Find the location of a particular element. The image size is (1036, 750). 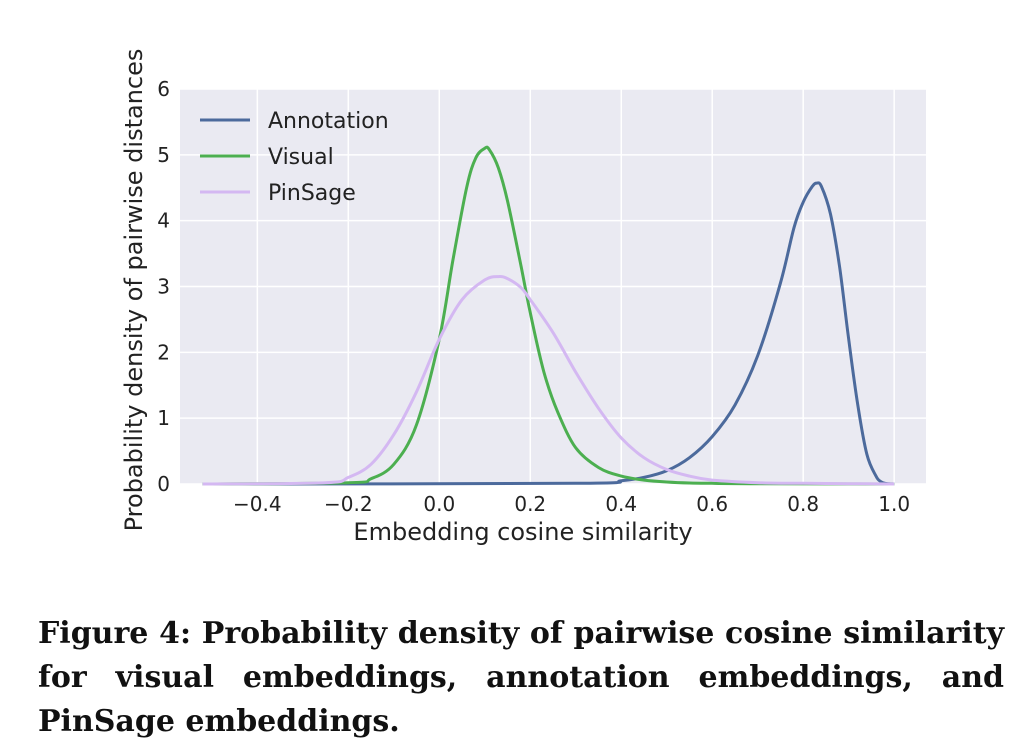

x-tick-label: 0.6 is located at coordinates (712, 504).